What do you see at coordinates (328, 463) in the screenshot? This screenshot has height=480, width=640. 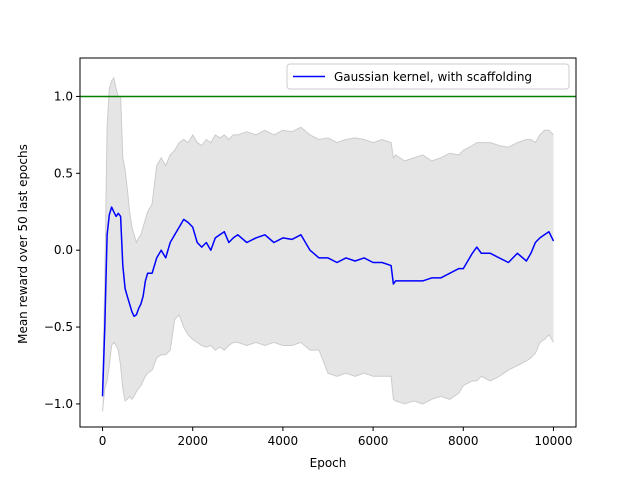 I see `x-axis-label: Epoch` at bounding box center [328, 463].